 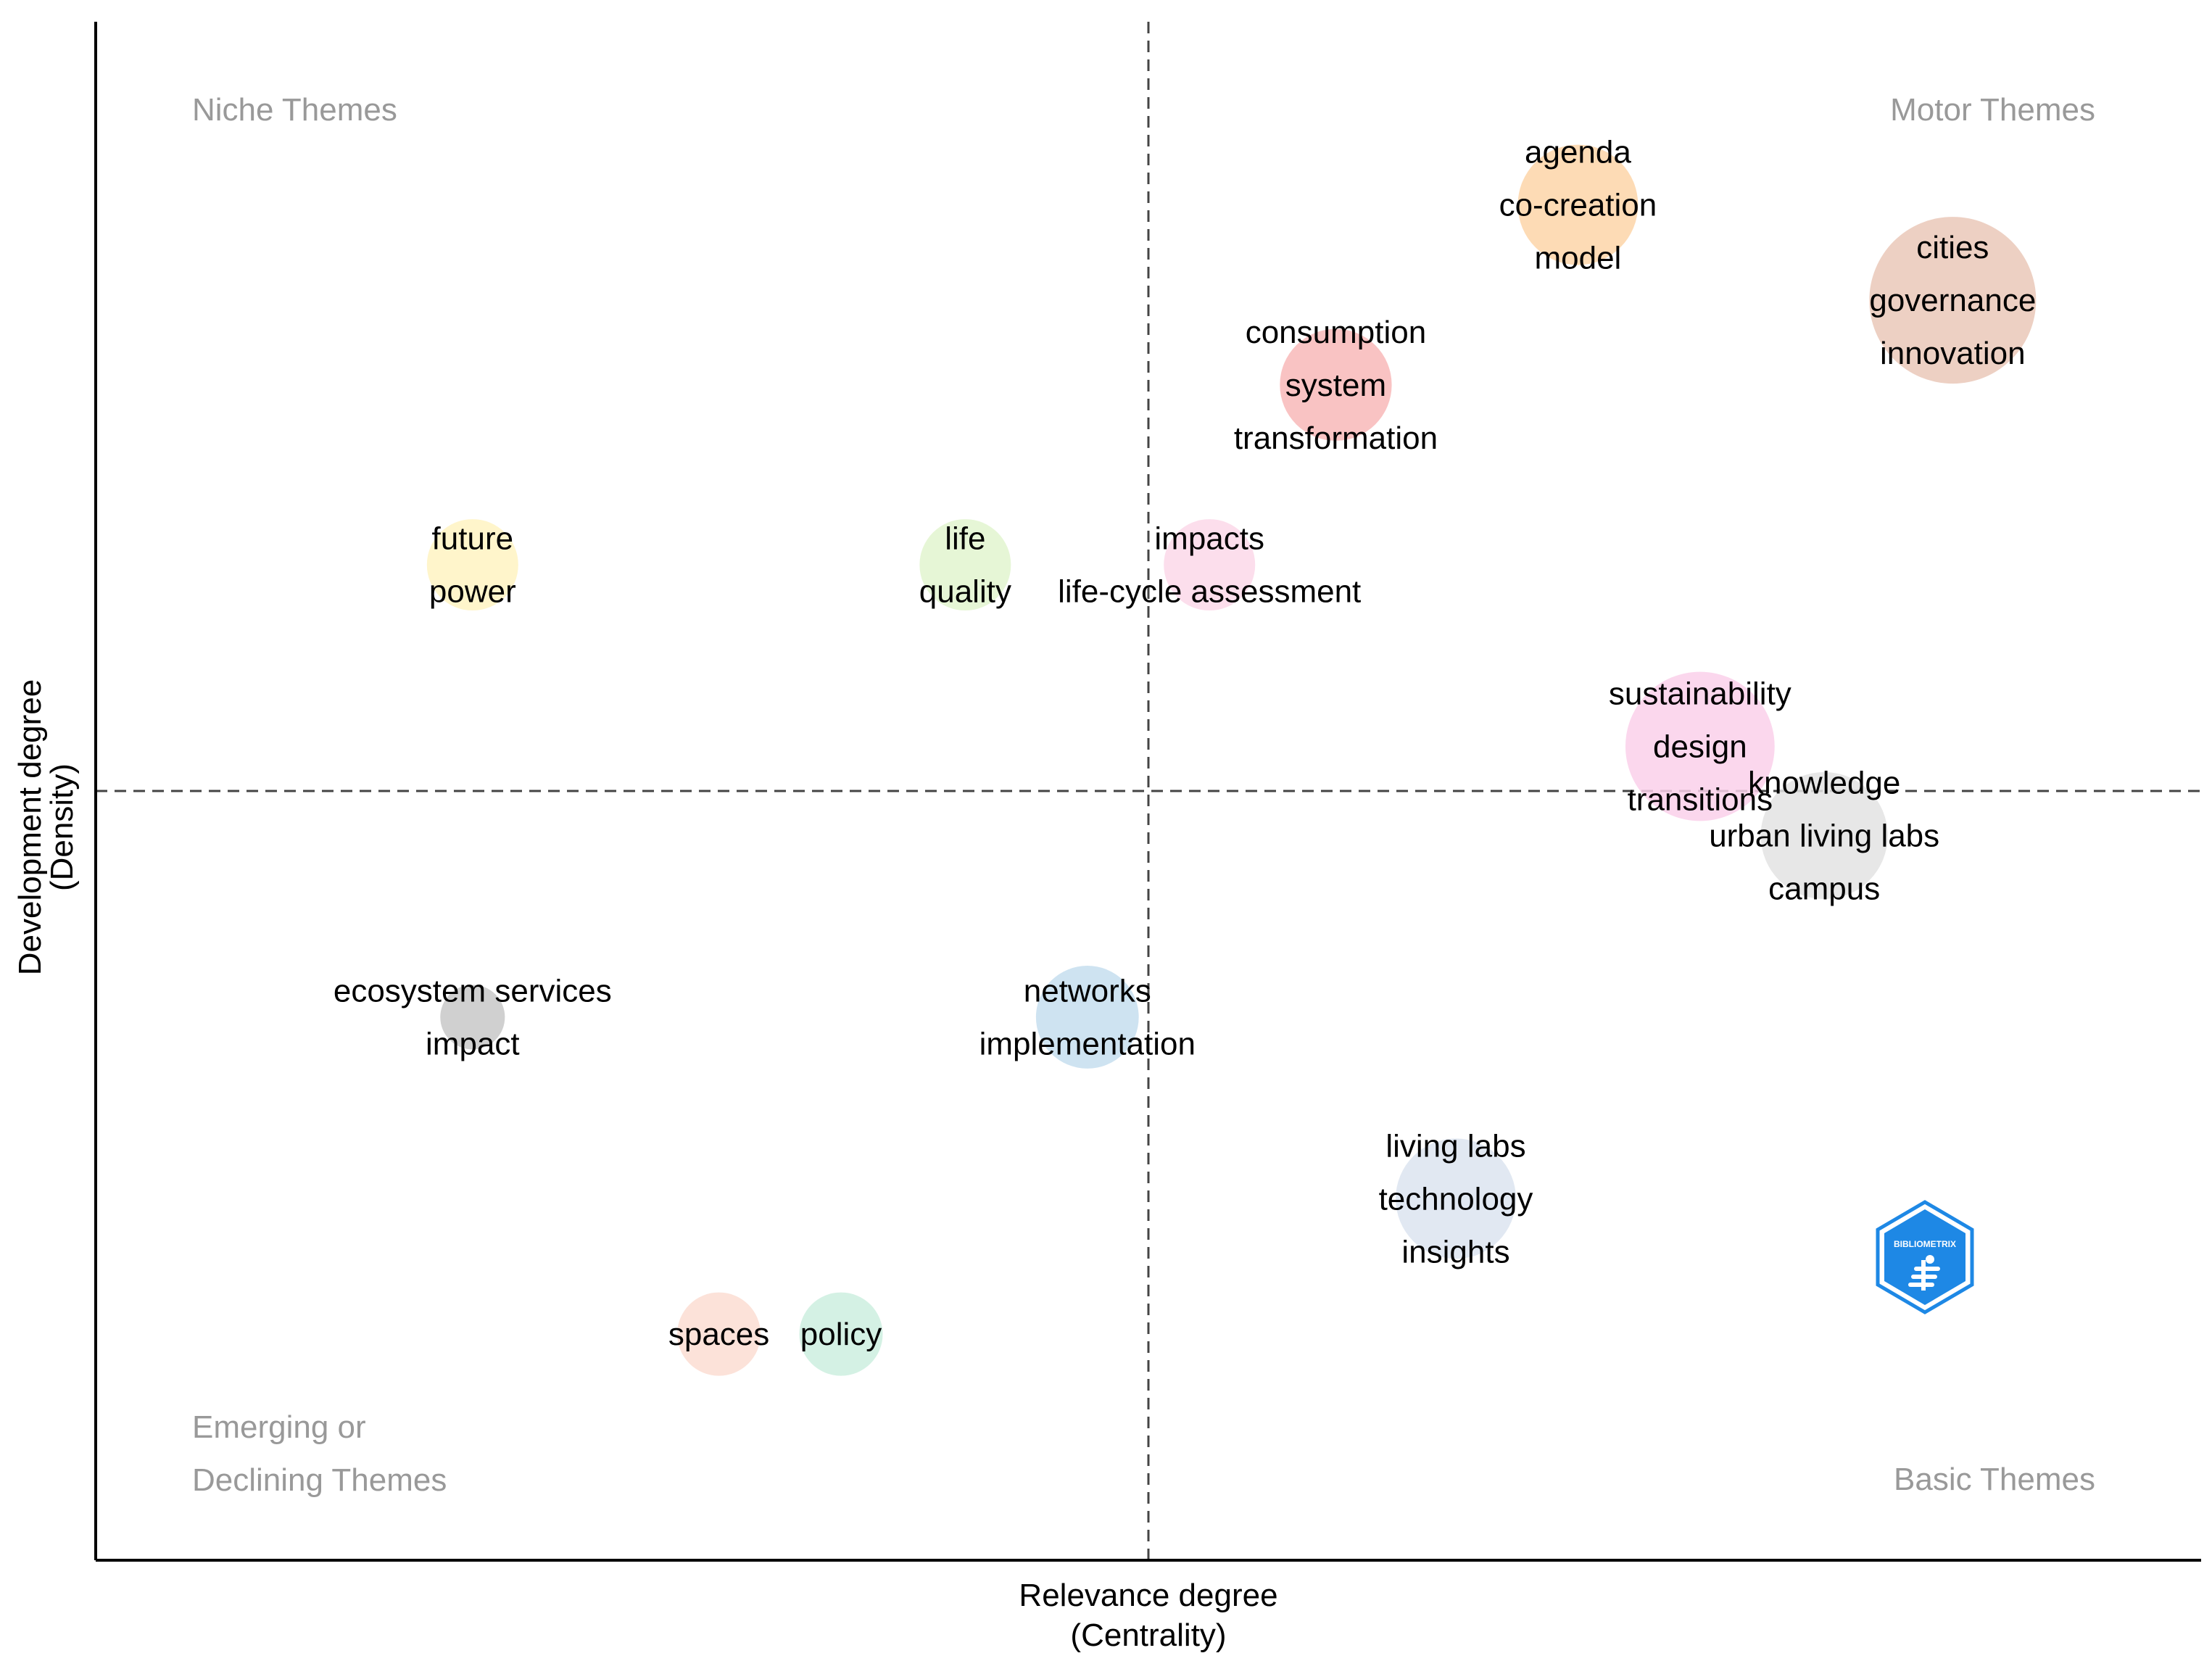 What do you see at coordinates (1087, 1043) in the screenshot?
I see `cluster-label: implementation` at bounding box center [1087, 1043].